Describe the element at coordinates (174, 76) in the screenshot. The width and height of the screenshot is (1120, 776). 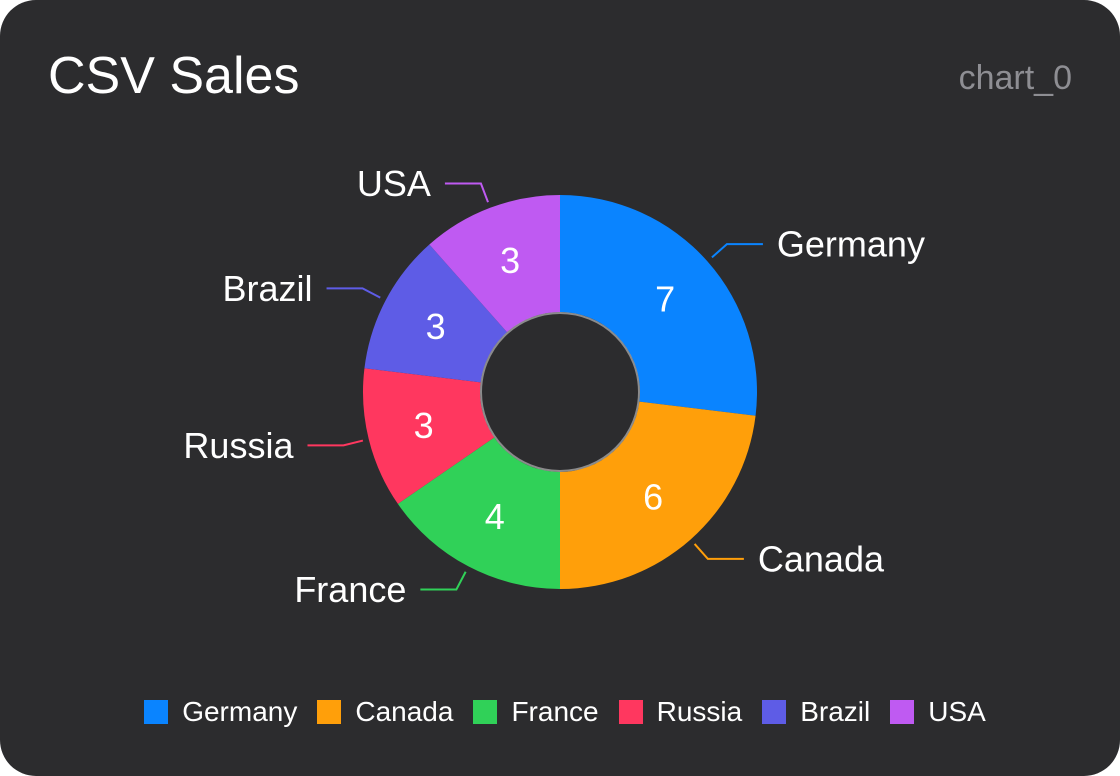
I see `chart-title: CSV Sales` at that location.